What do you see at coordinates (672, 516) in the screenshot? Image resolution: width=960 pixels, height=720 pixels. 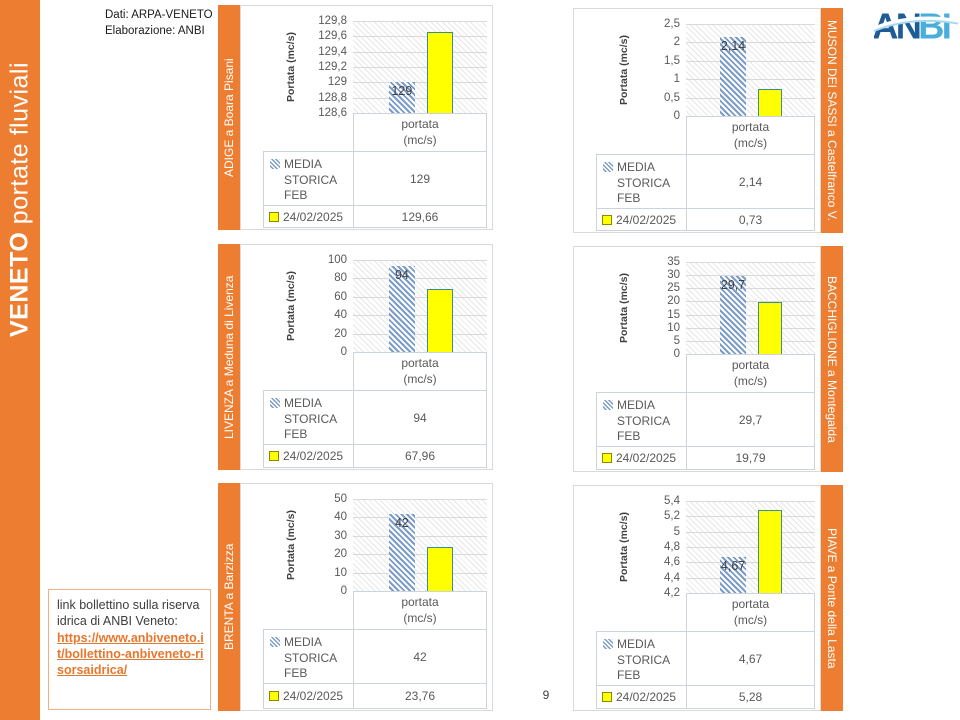 I see `y-axis-tick: 5,2` at bounding box center [672, 516].